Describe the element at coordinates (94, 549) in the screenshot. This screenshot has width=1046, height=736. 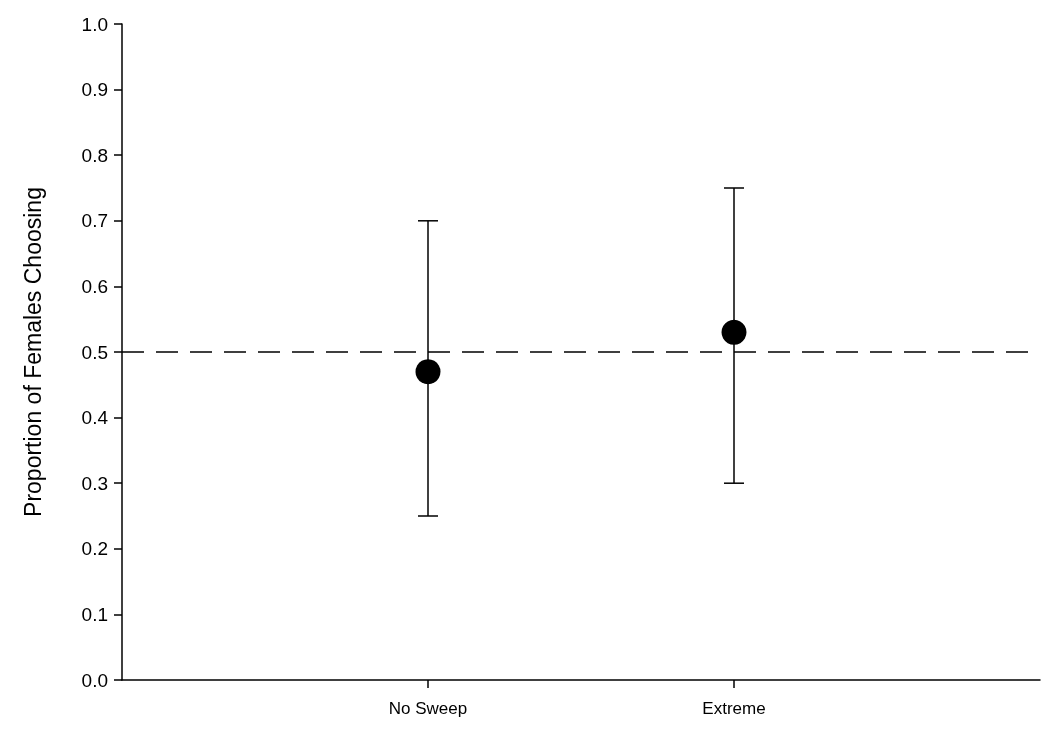
I see `y-tick-label: 0.2` at that location.